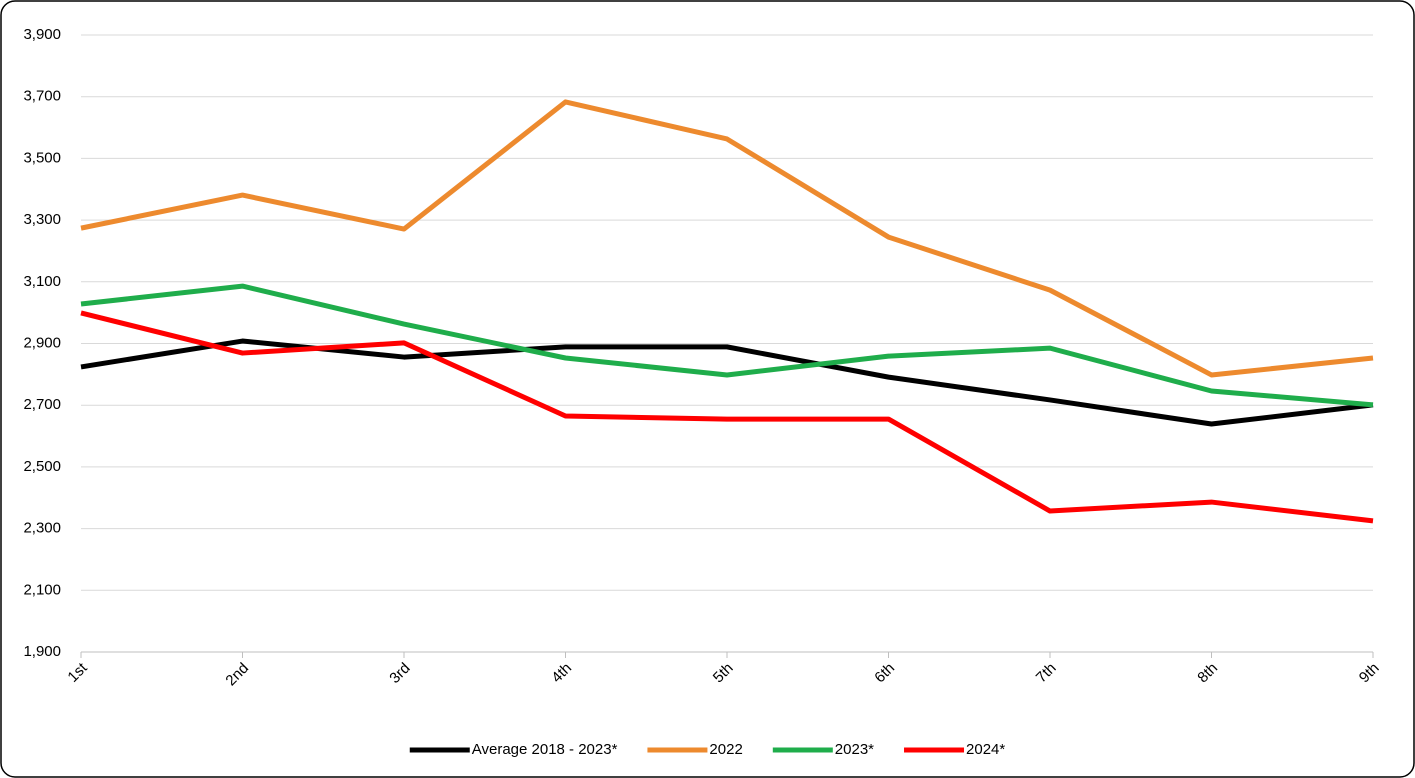 This screenshot has width=1415, height=778. What do you see at coordinates (42, 404) in the screenshot?
I see `y-tick-label: 2,700` at bounding box center [42, 404].